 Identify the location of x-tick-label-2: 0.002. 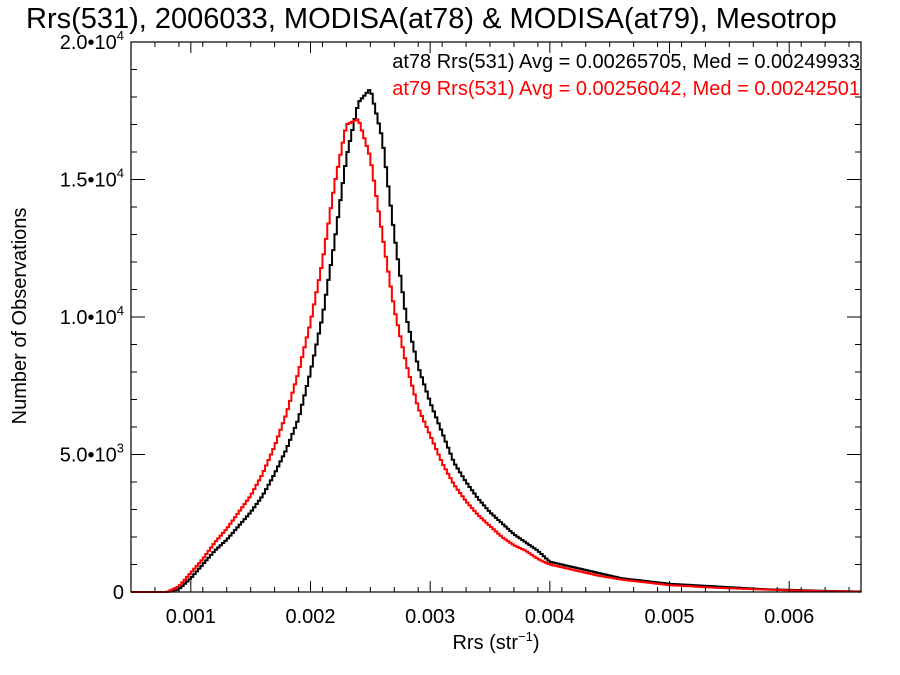
(310, 617).